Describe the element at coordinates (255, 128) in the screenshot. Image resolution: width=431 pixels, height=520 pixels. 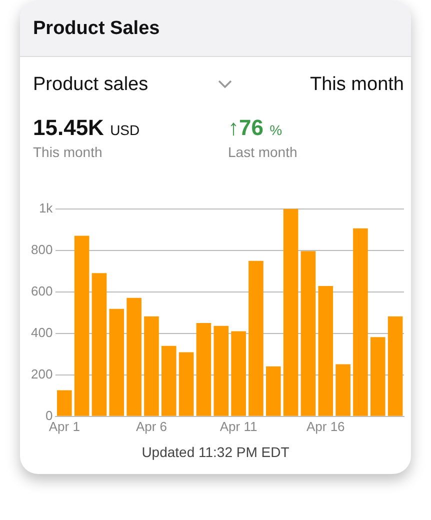
I see `text: ↑76 %` at that location.